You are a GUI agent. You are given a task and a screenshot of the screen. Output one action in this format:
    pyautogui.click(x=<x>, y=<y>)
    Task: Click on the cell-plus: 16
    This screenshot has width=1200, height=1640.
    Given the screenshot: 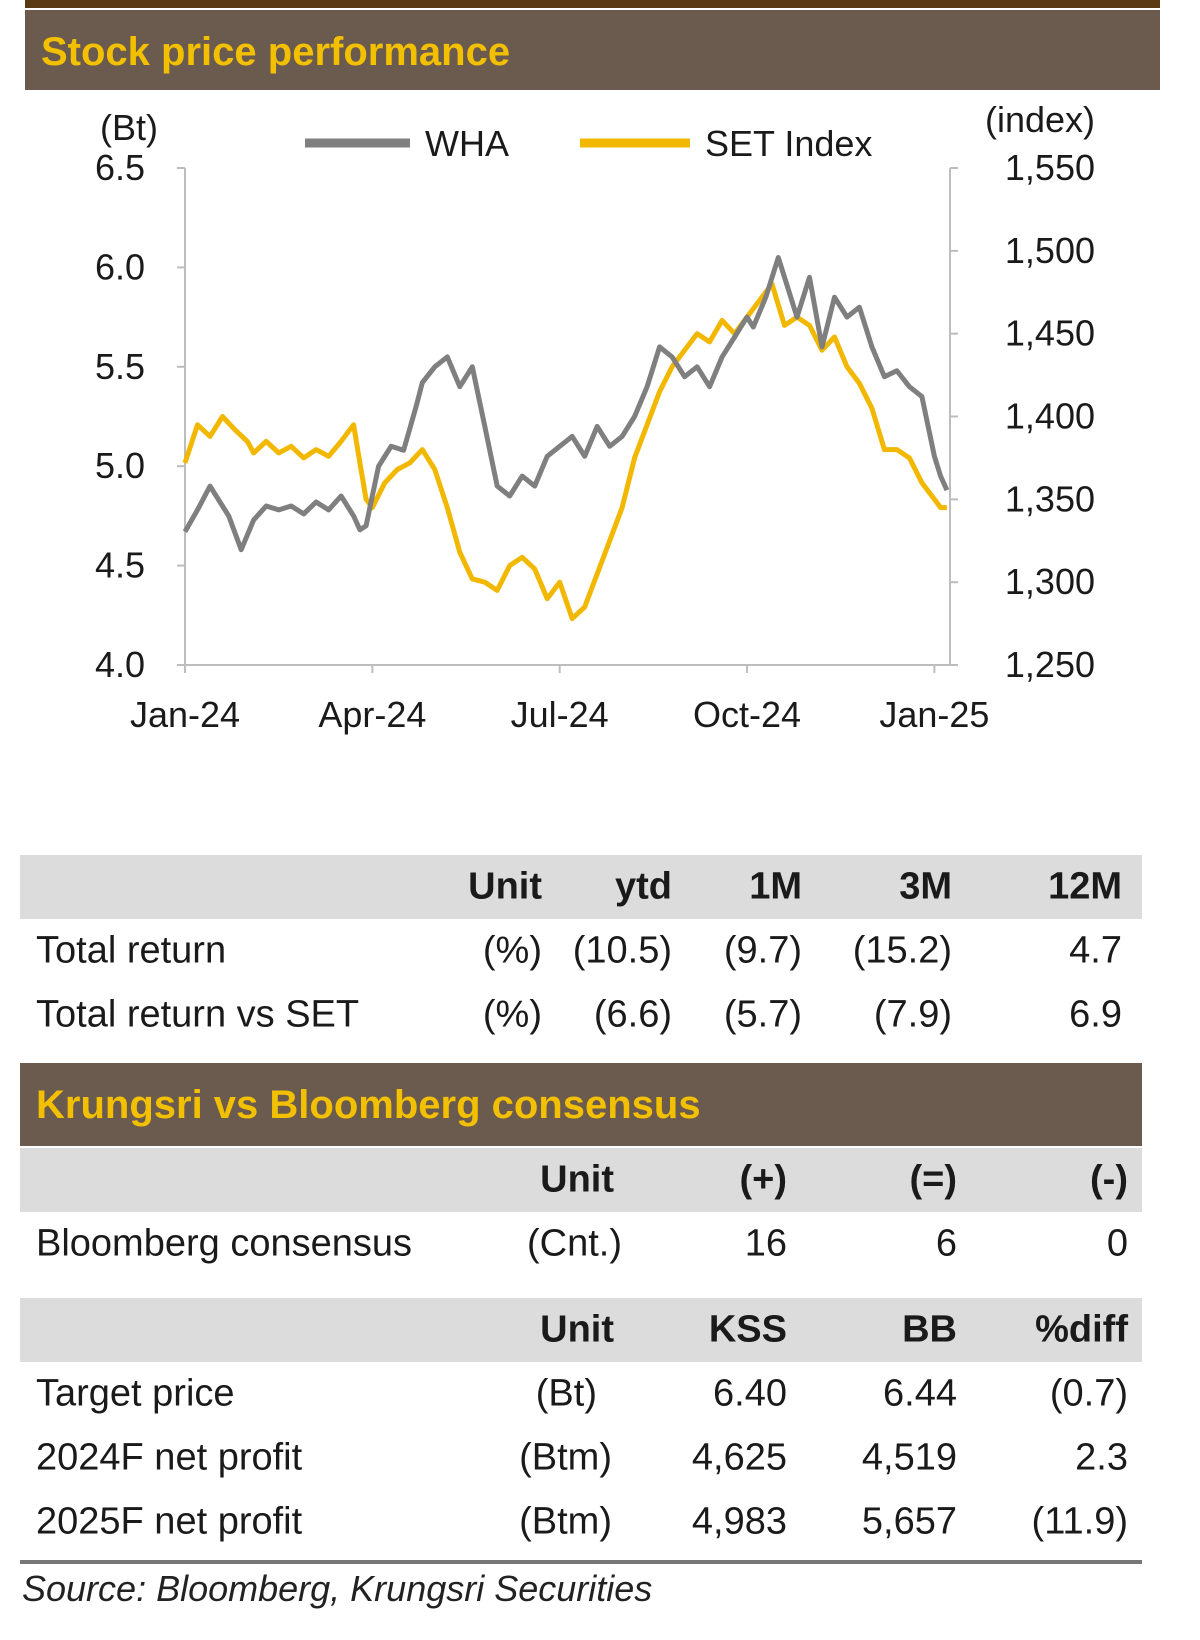 What is the action you would take?
    pyautogui.click(x=765, y=1243)
    